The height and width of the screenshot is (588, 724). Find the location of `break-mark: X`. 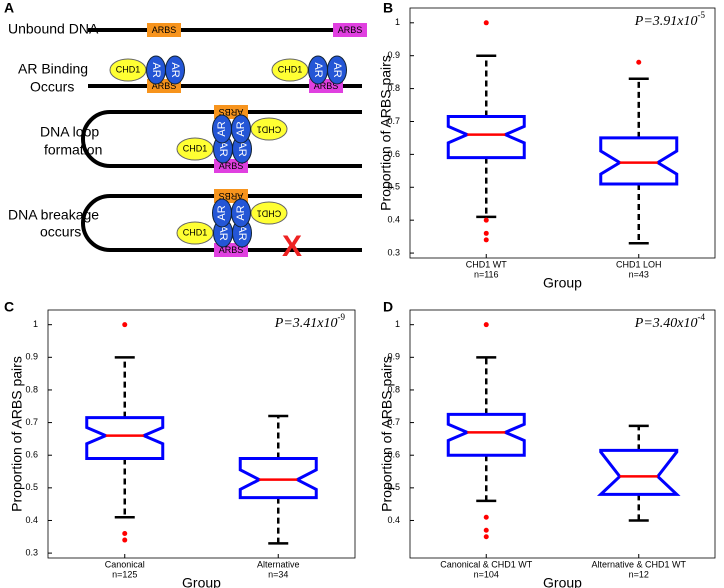

break-mark: X is located at coordinates (292, 246).